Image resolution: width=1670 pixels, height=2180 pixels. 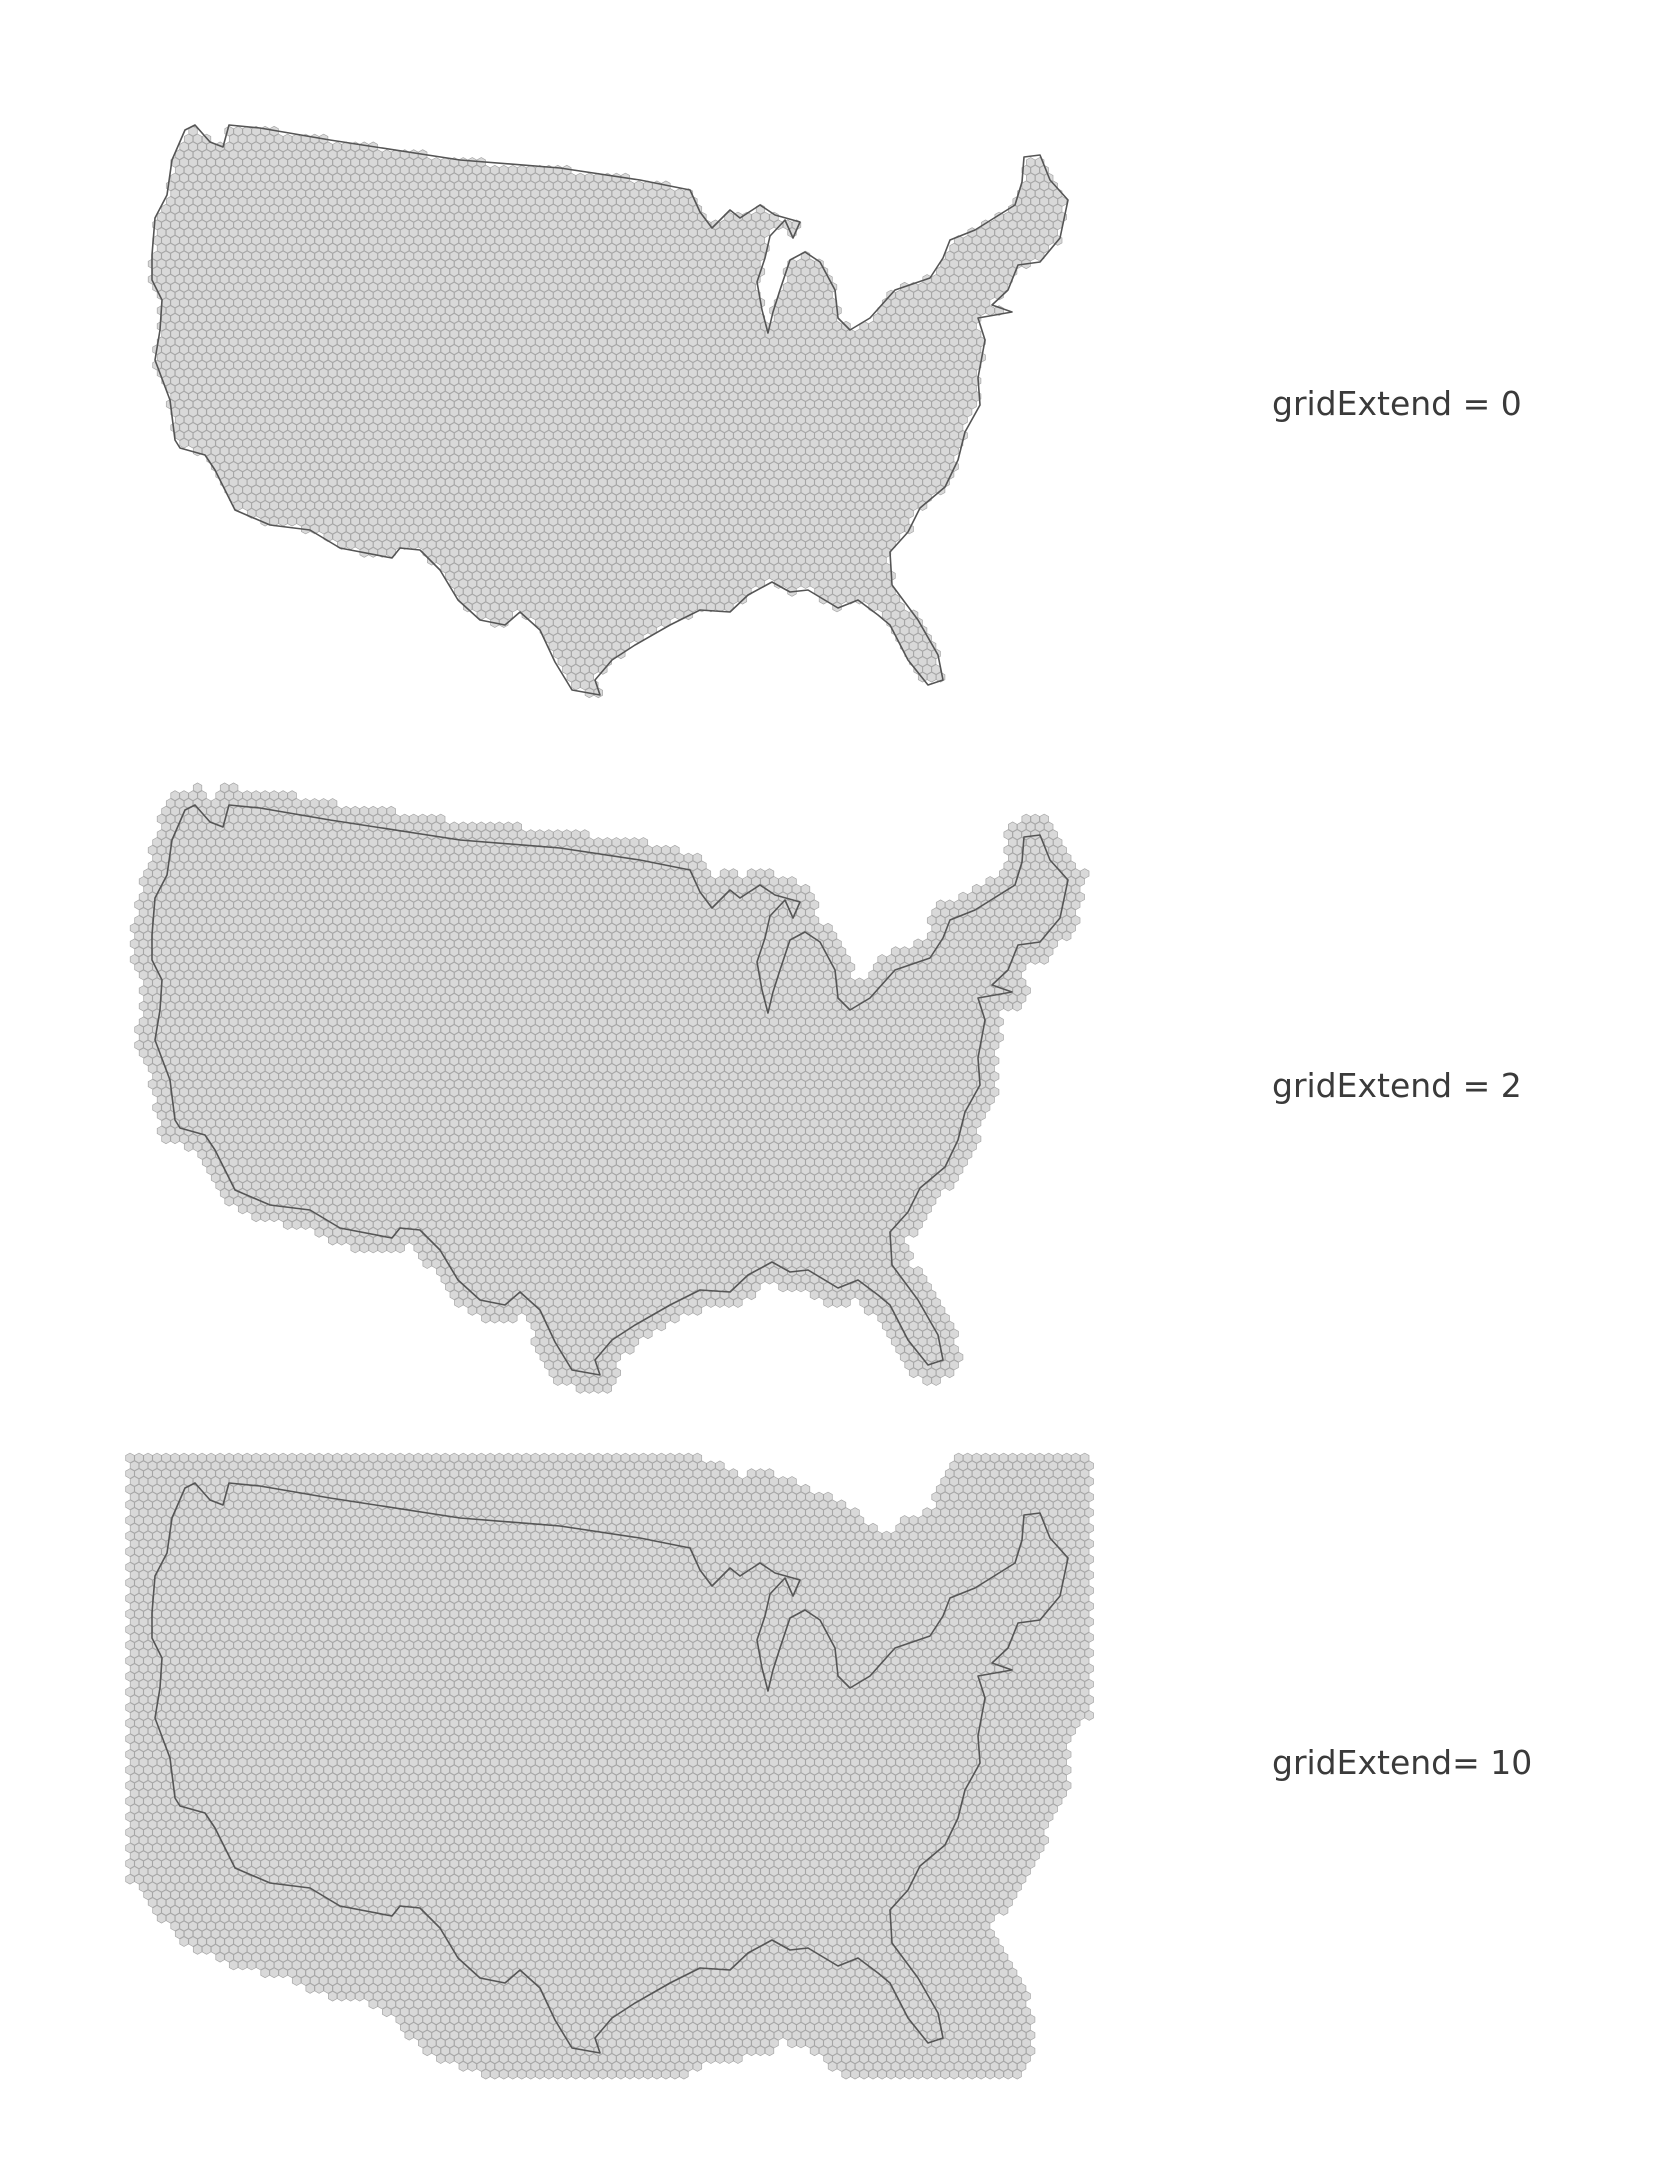 What do you see at coordinates (1402, 1762) in the screenshot?
I see `panel-label-10: gridExtend= 10` at bounding box center [1402, 1762].